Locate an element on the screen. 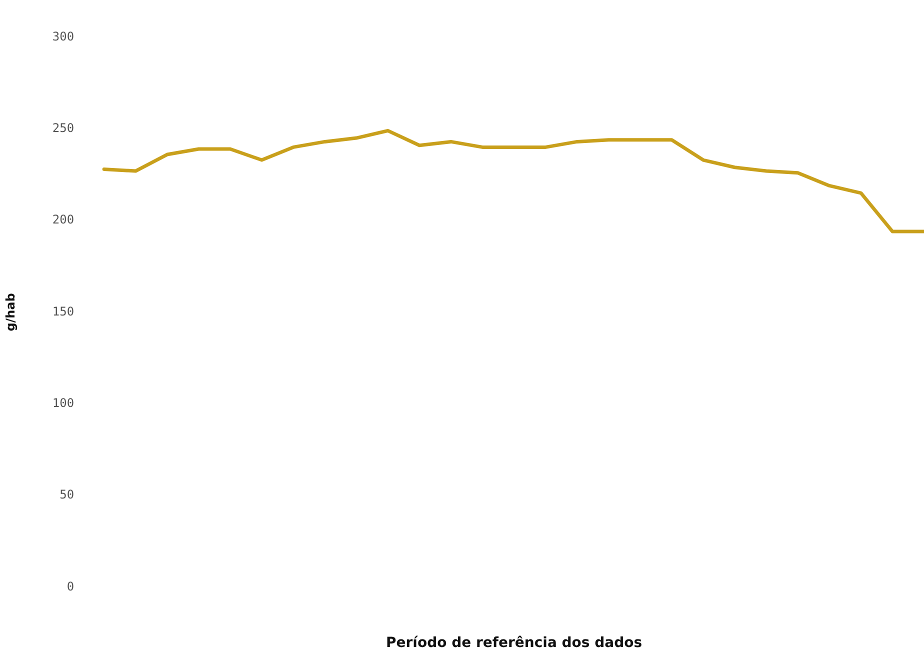  y-tick-label: 50 is located at coordinates (67, 495).